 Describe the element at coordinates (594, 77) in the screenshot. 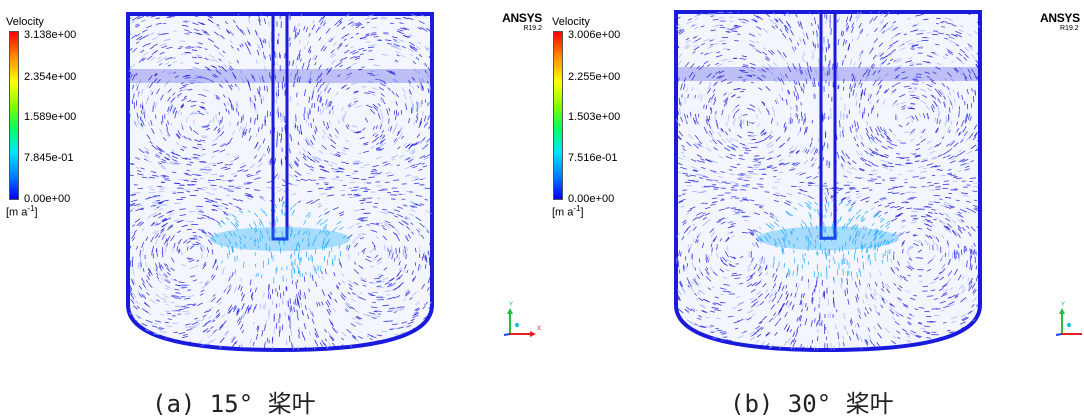

I see `legend-tick-3: 2.255e+00` at that location.